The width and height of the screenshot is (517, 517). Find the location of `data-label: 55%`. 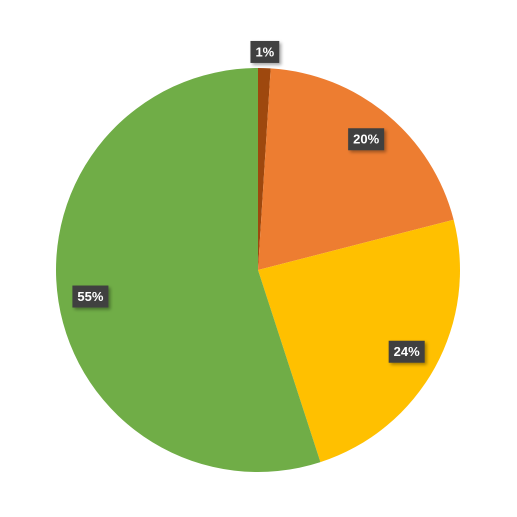

data-label: 55% is located at coordinates (90, 296).